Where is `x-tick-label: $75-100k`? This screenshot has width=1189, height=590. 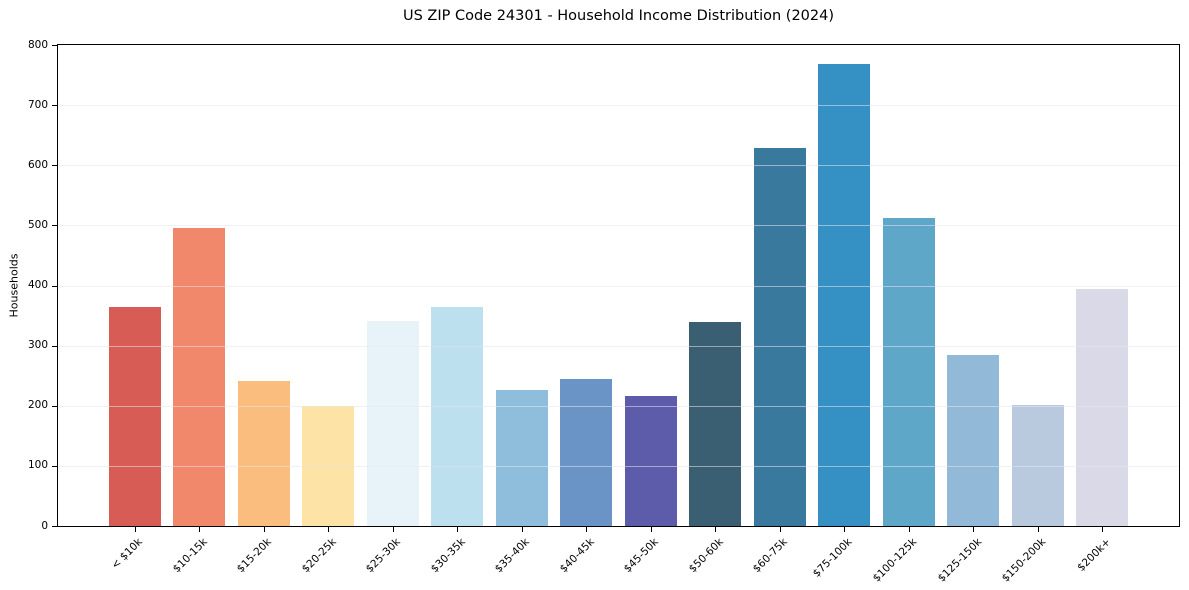
x-tick-label: $75-100k is located at coordinates (832, 558).